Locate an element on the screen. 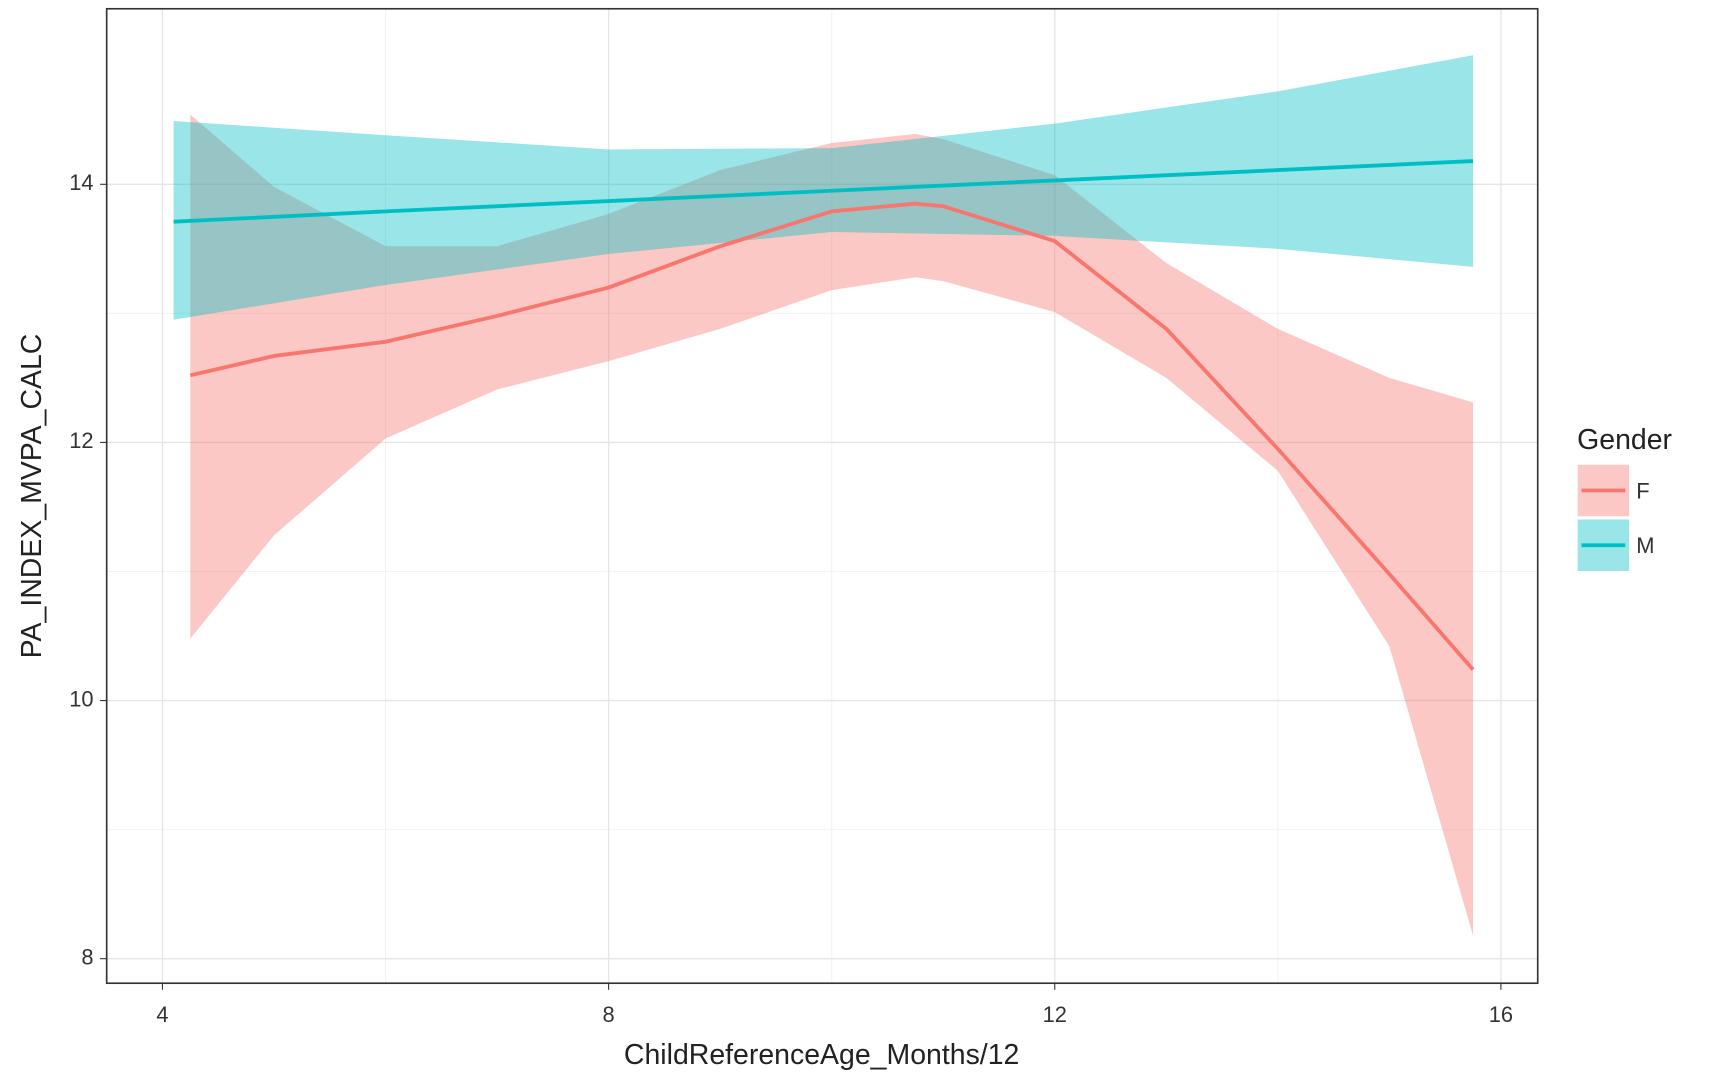  x-tick-label: 12 is located at coordinates (1055, 1014).